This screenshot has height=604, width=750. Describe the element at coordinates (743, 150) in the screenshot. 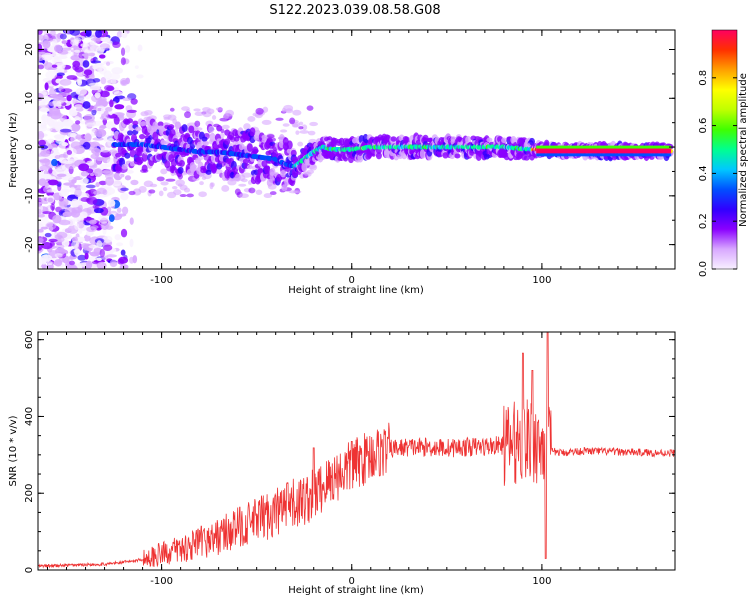

I see `colorbar-label: Normalized spectral amplitude` at that location.